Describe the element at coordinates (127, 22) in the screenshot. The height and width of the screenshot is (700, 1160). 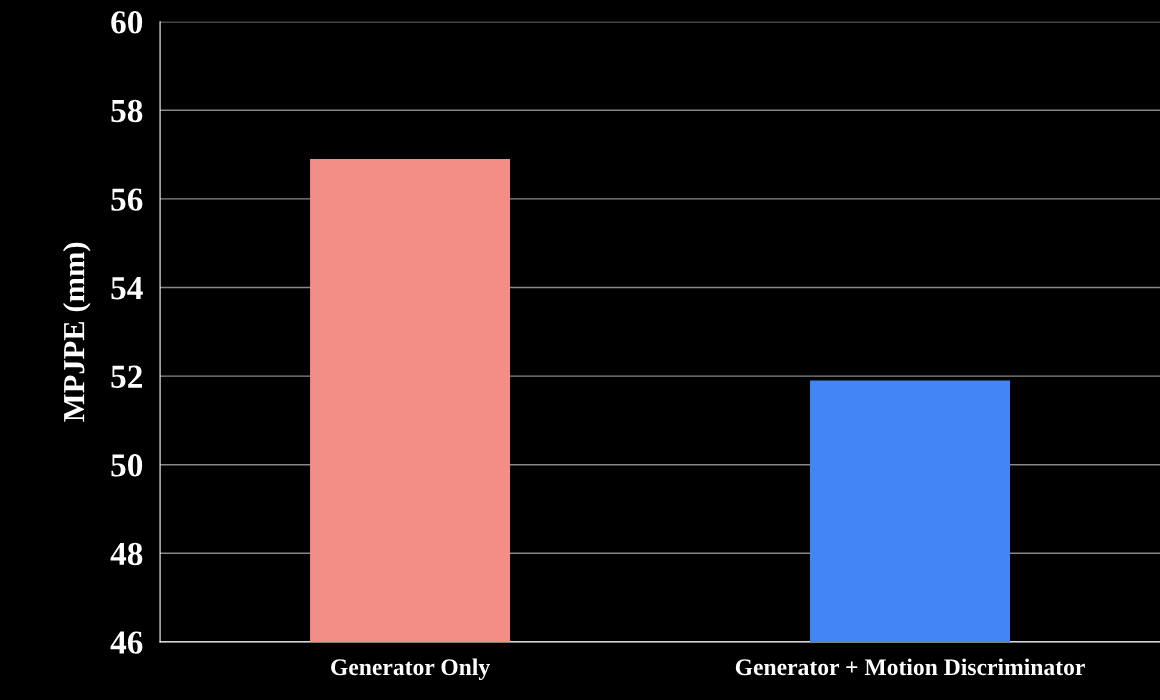
I see `y-tick-label: 60` at that location.